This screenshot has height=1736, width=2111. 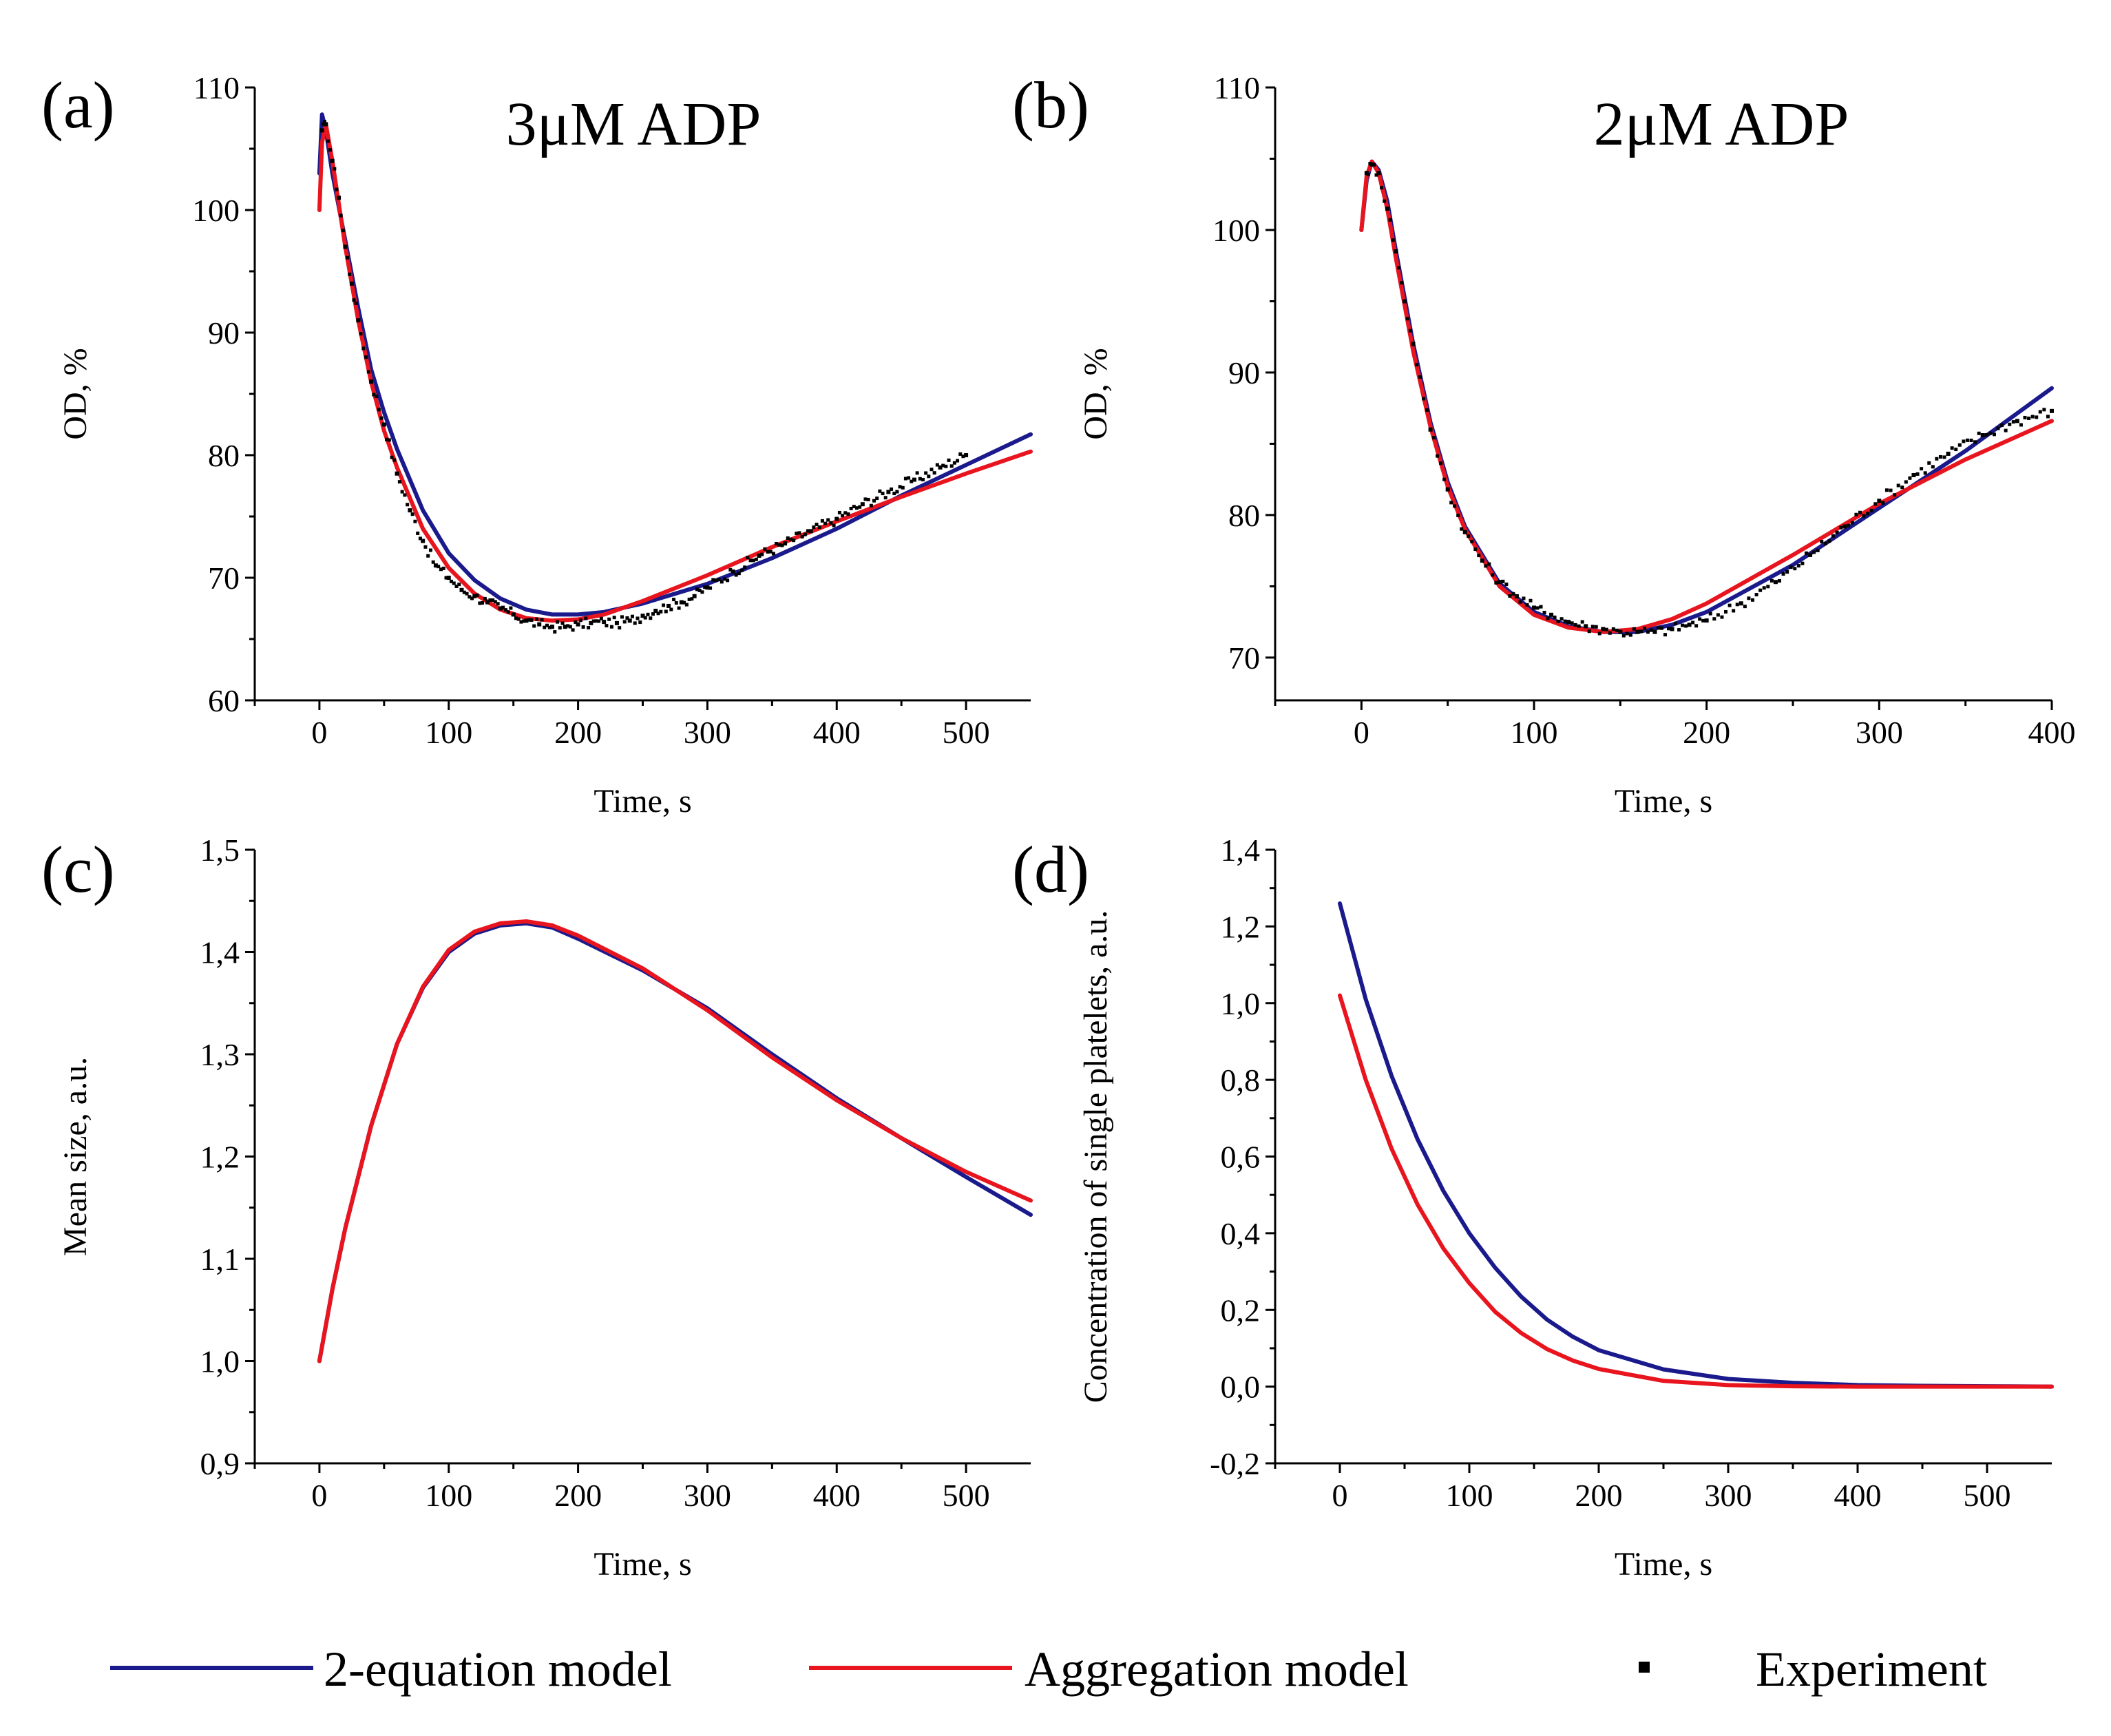 I want to click on panel-letter: (a), so click(x=78, y=105).